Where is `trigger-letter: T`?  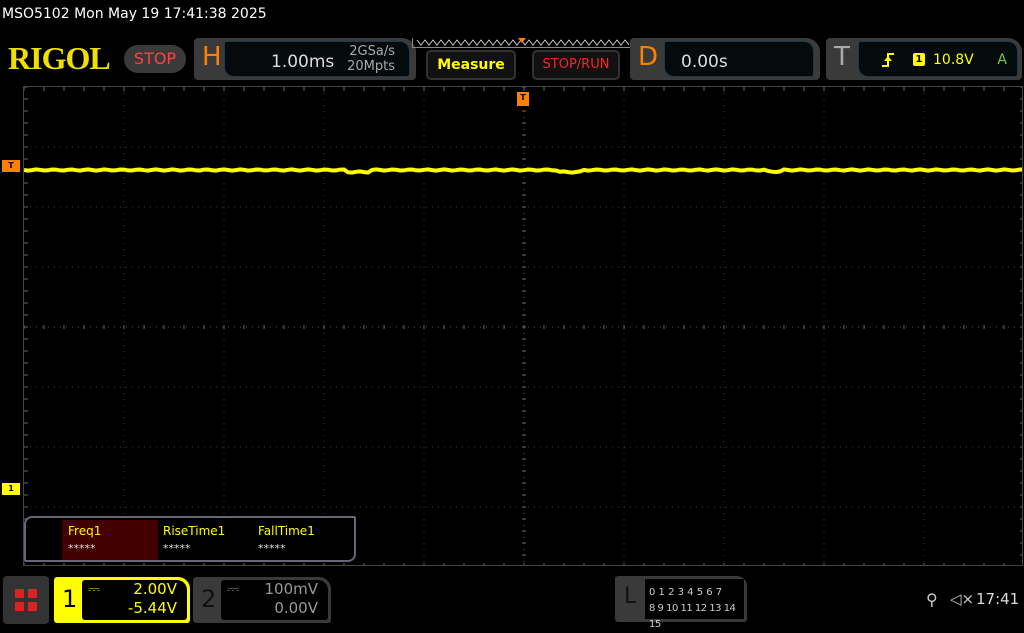 trigger-letter: T is located at coordinates (842, 57).